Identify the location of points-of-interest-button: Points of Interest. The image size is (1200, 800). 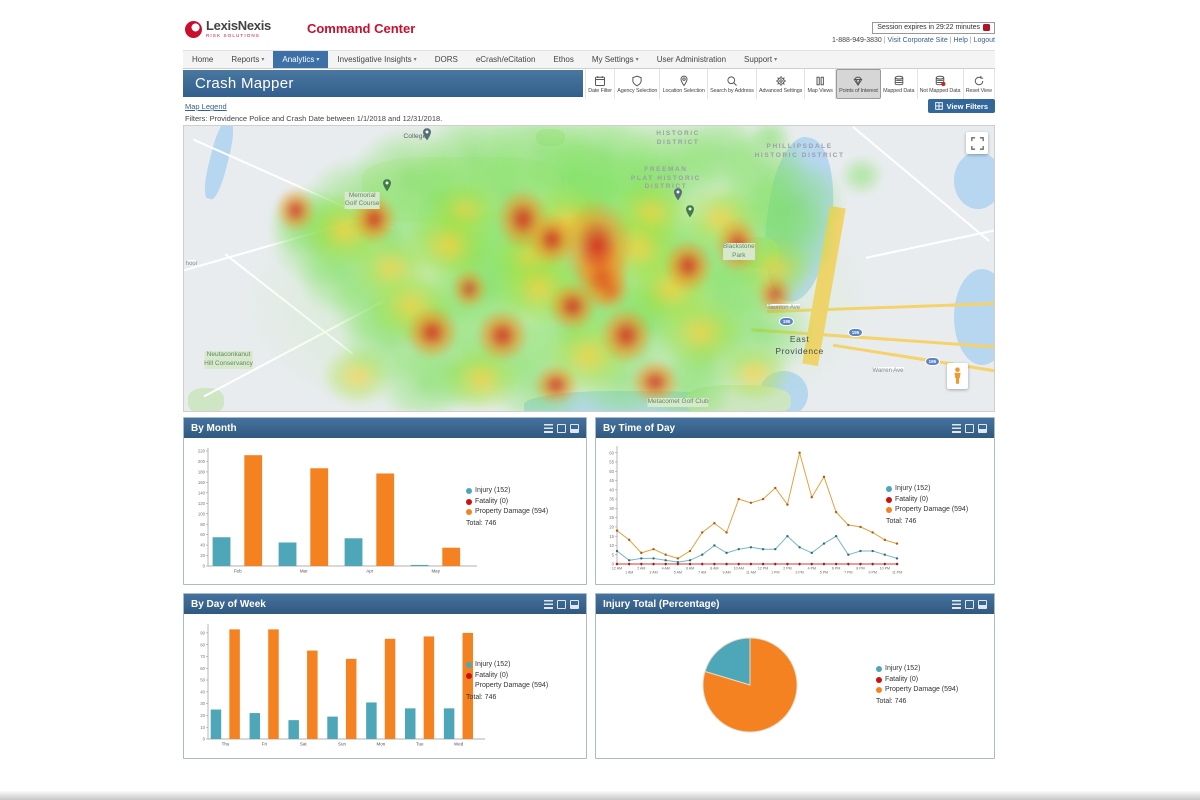
(858, 84).